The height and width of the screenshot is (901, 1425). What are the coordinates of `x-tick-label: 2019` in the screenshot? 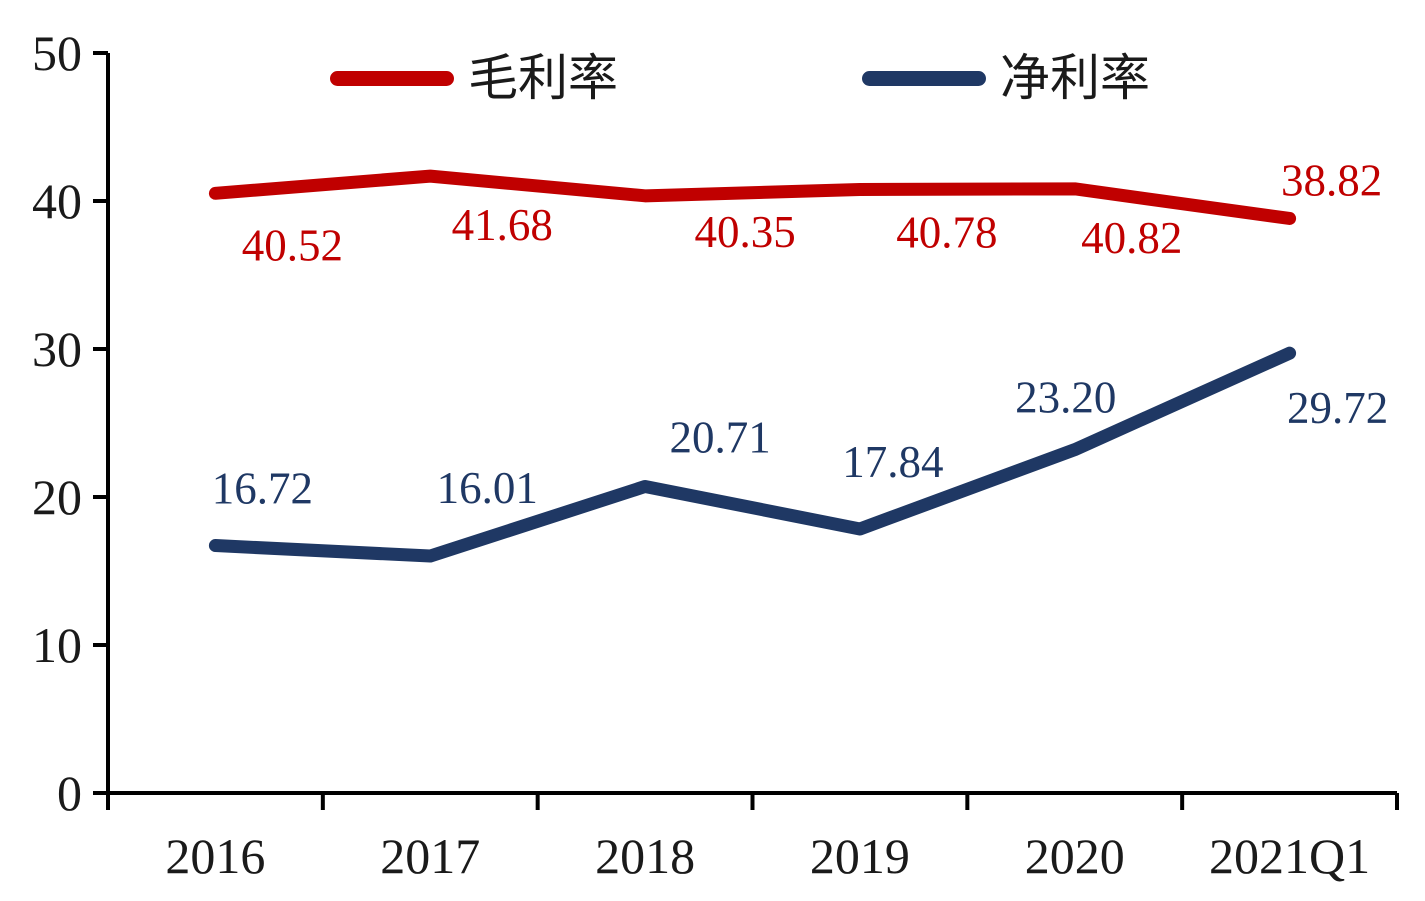 It's located at (860, 856).